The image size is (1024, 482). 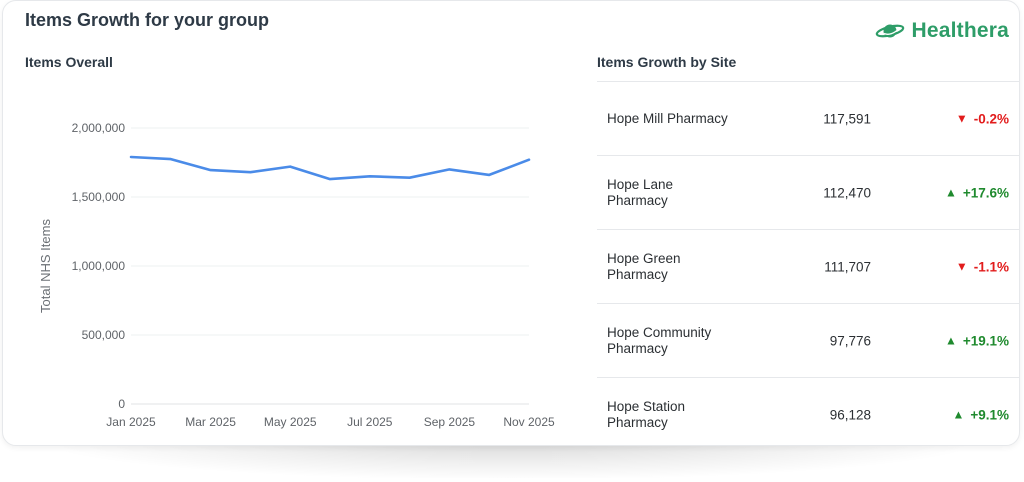 I want to click on site-growth: ▲ +9.1%, so click(x=980, y=414).